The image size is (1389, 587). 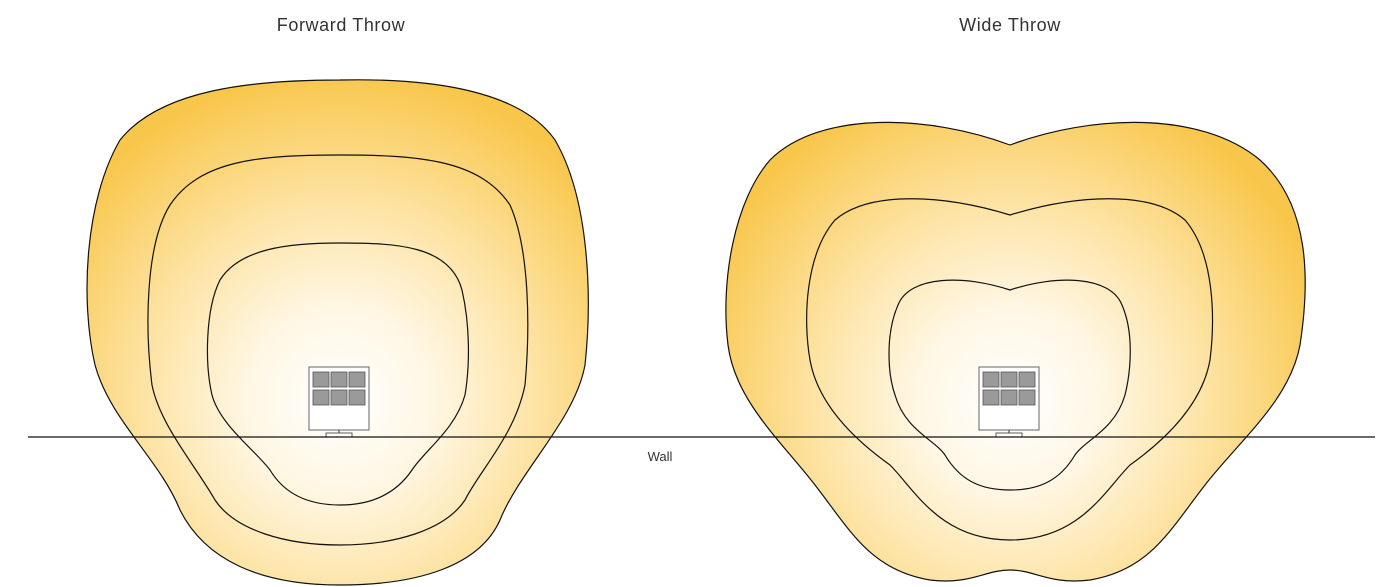 I want to click on forward-fixture, so click(x=339, y=402).